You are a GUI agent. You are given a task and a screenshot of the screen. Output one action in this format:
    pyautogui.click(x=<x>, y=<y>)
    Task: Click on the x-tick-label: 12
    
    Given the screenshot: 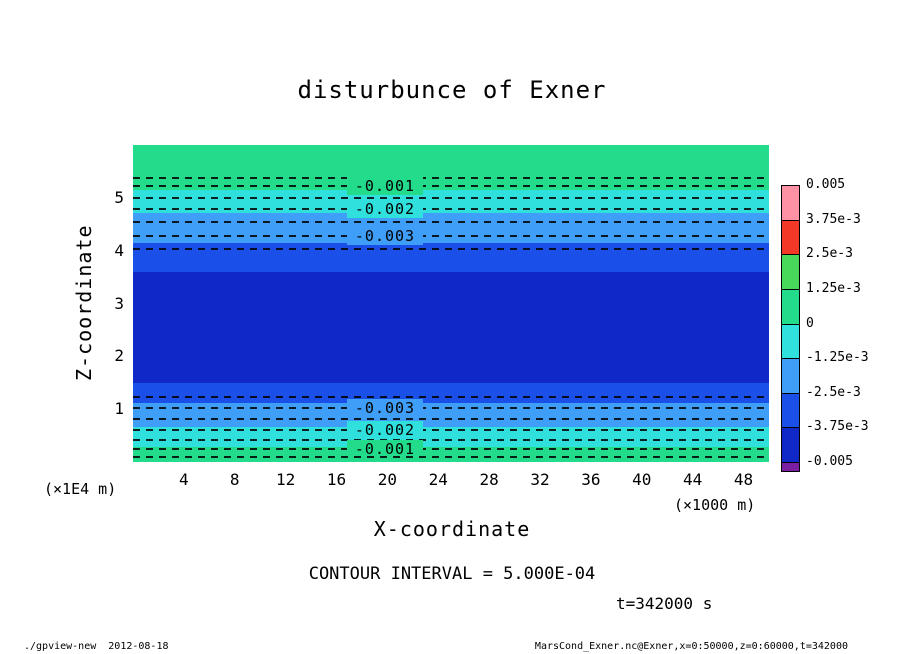 What is the action you would take?
    pyautogui.click(x=285, y=479)
    